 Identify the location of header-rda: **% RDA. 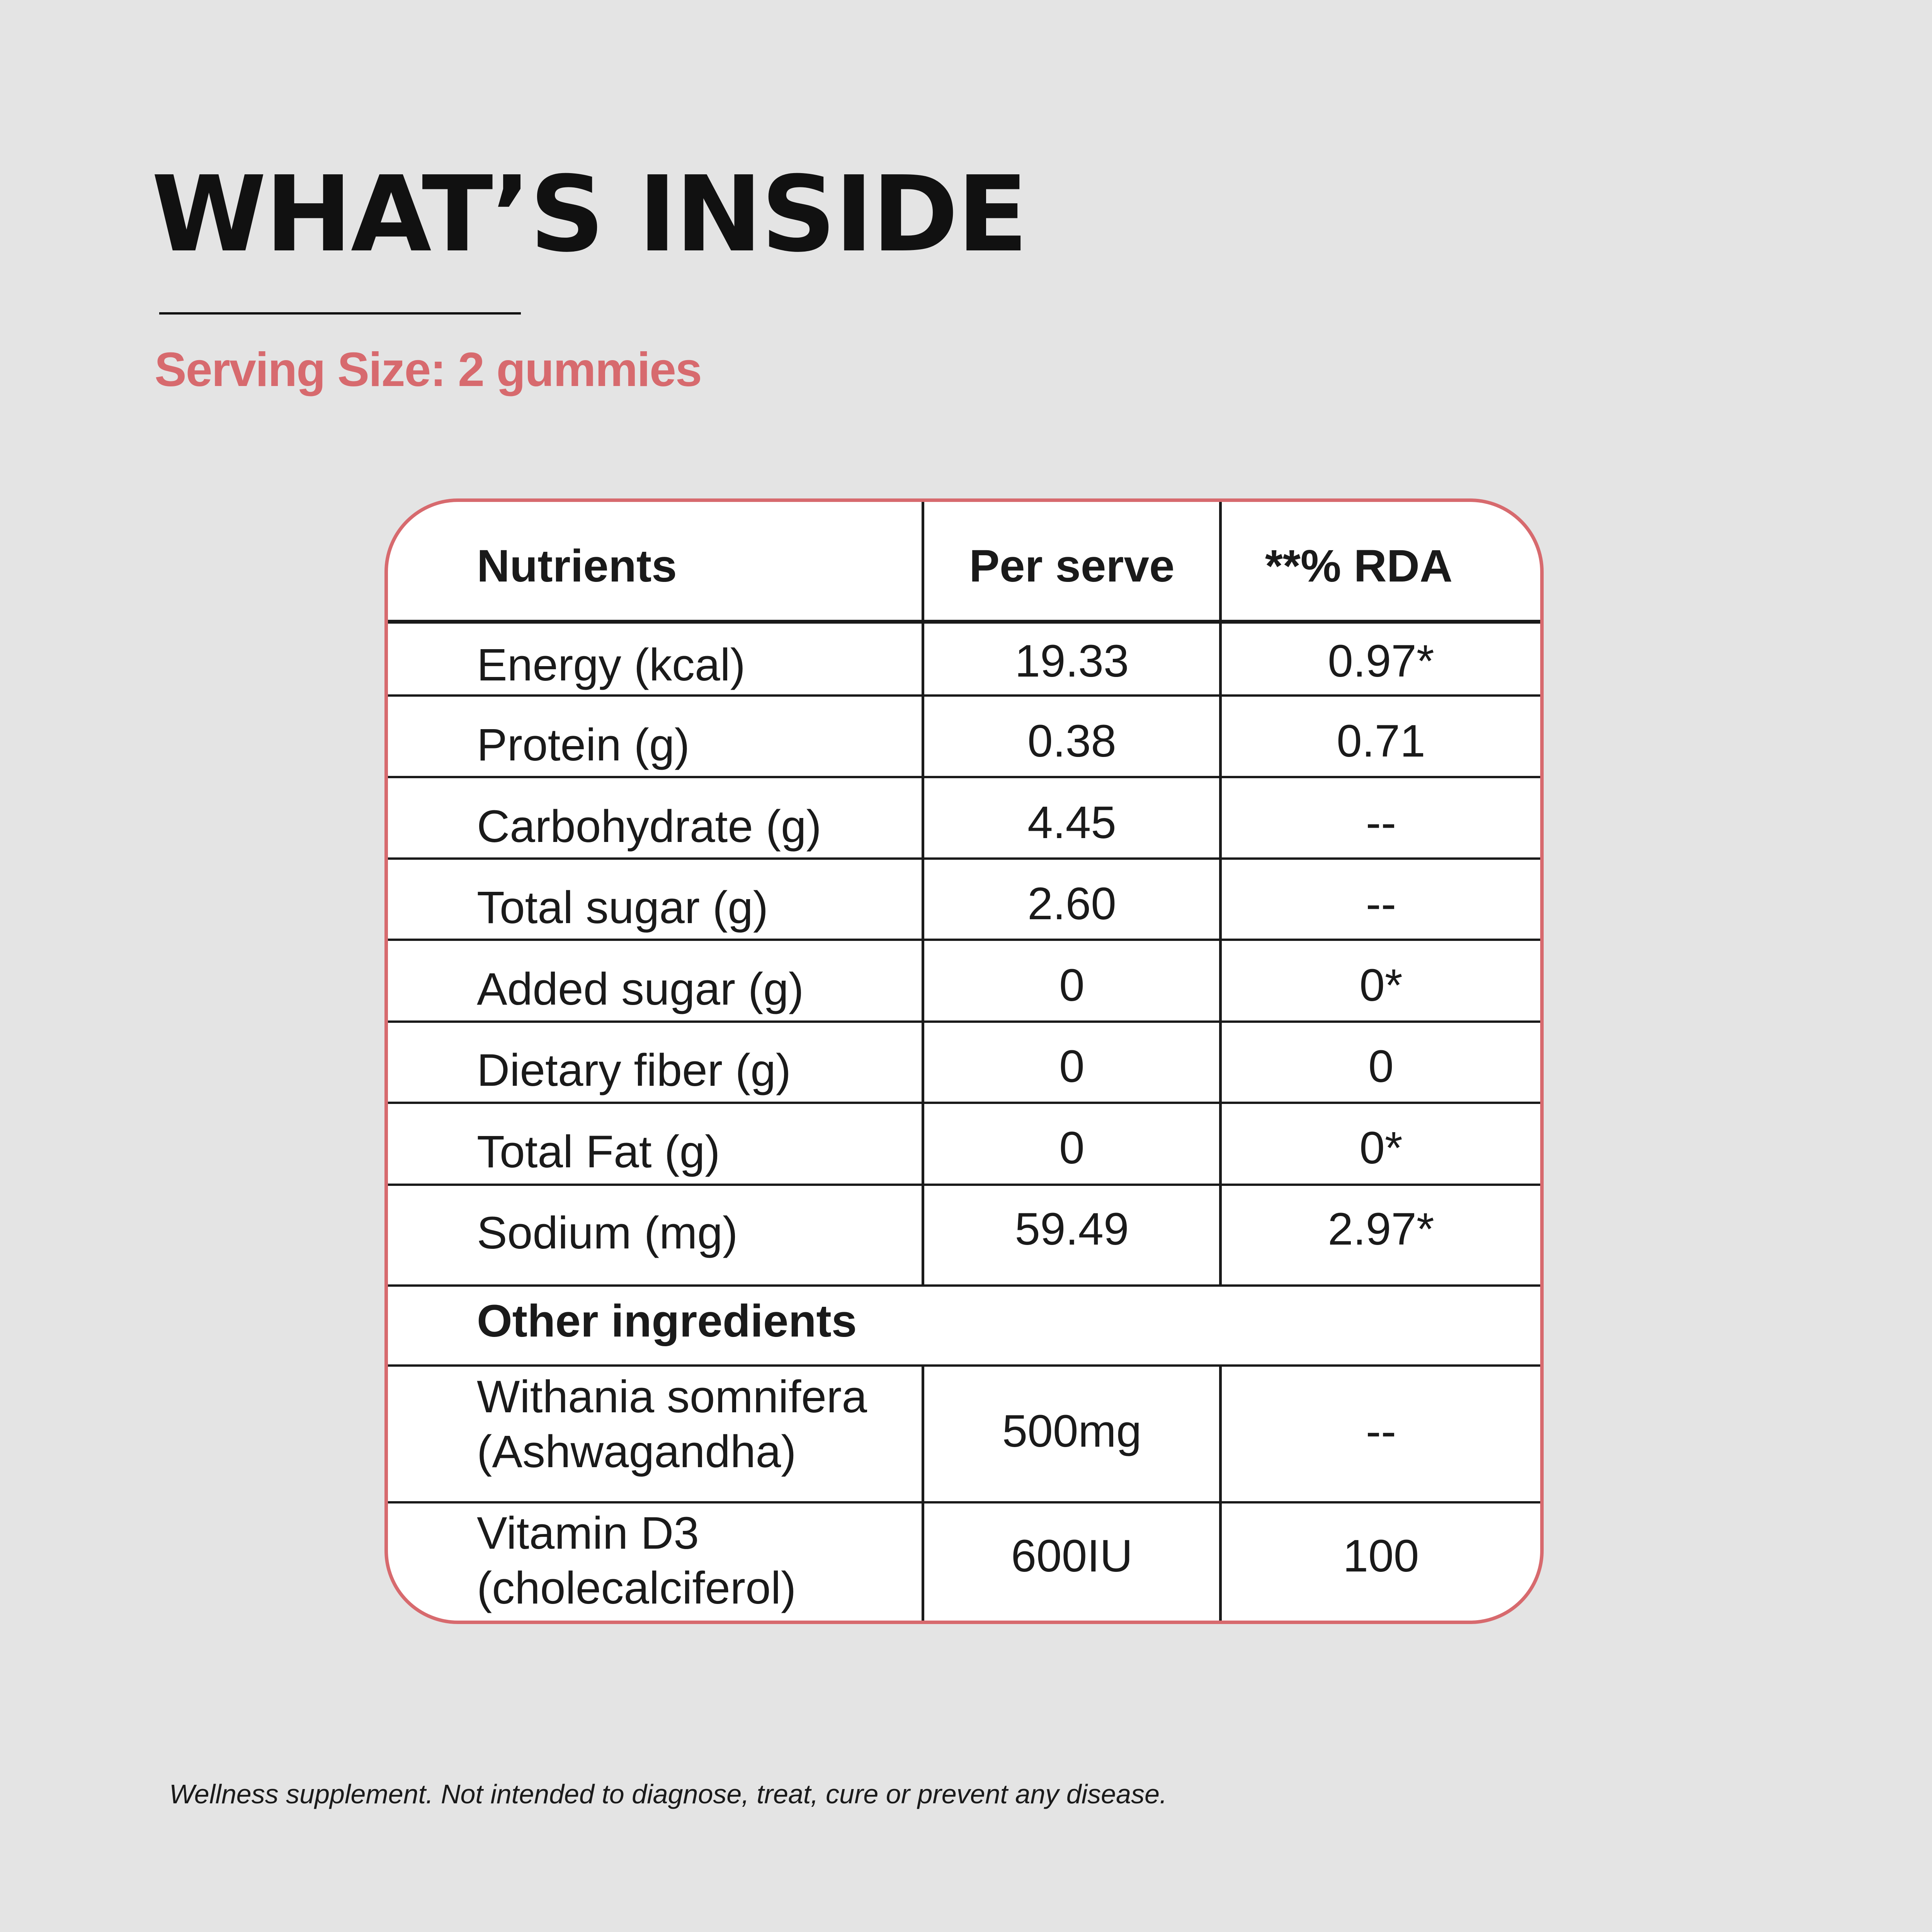
(1359, 567).